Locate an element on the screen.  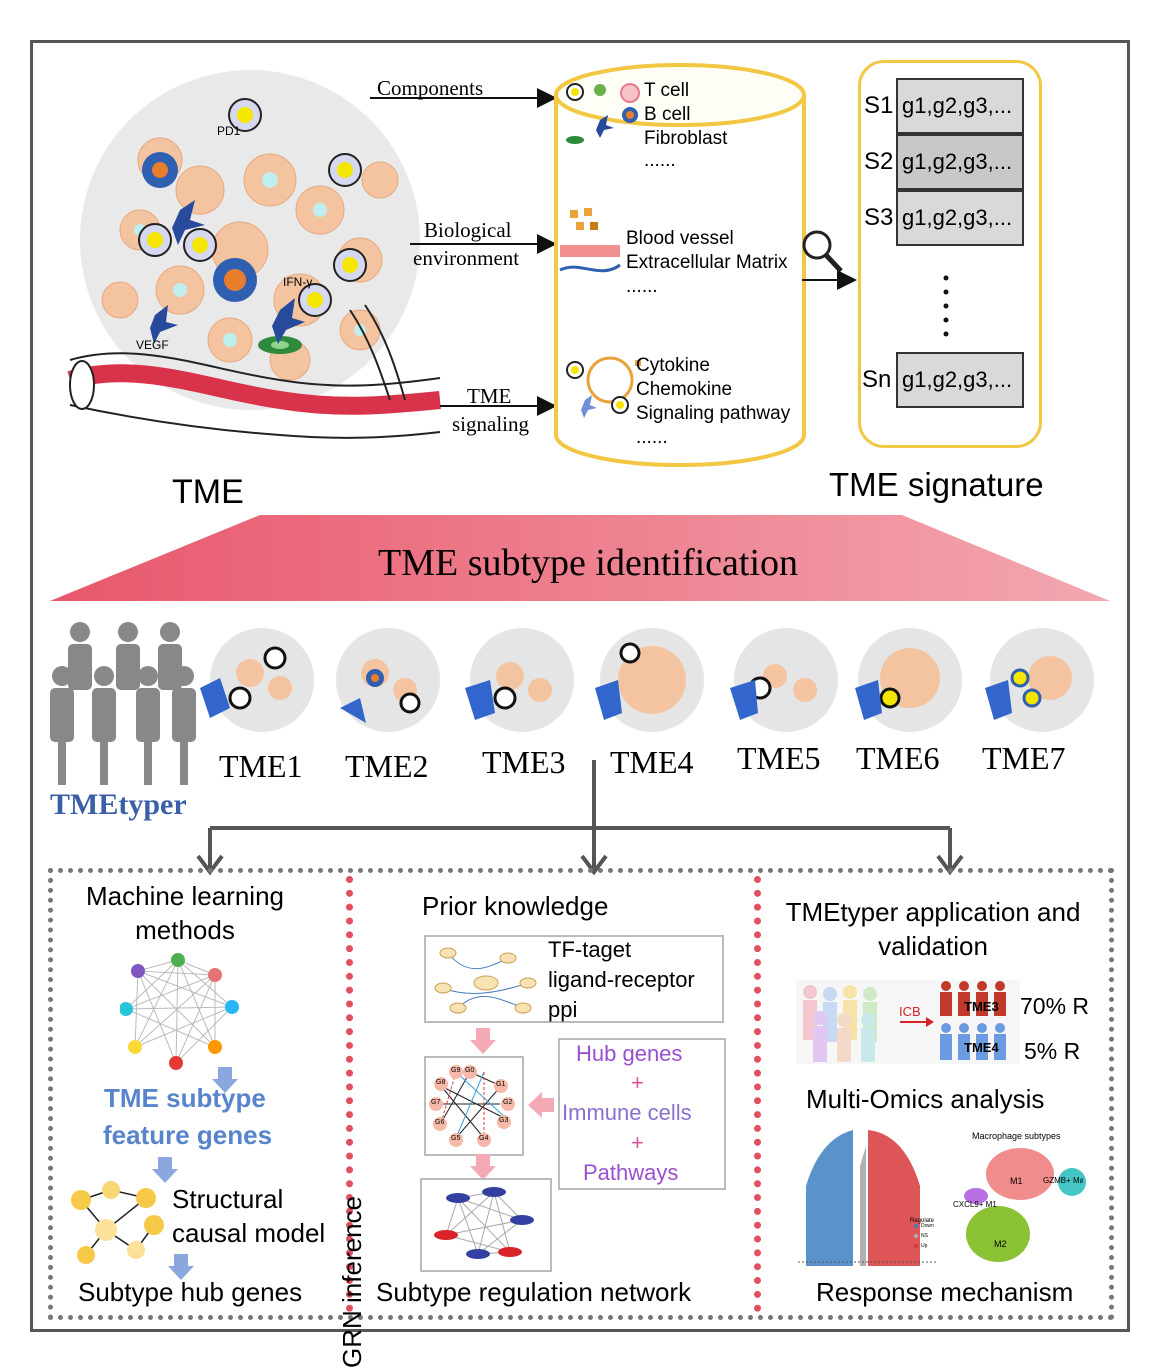
right-title-line-1: TMEtyper application and is located at coordinates (933, 912).